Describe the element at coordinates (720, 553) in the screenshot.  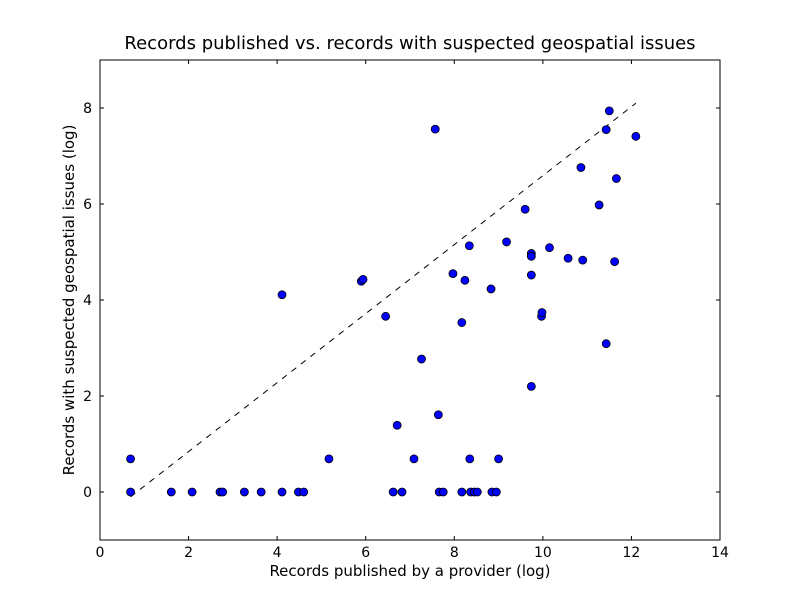
I see `x-tick-label: 14` at that location.